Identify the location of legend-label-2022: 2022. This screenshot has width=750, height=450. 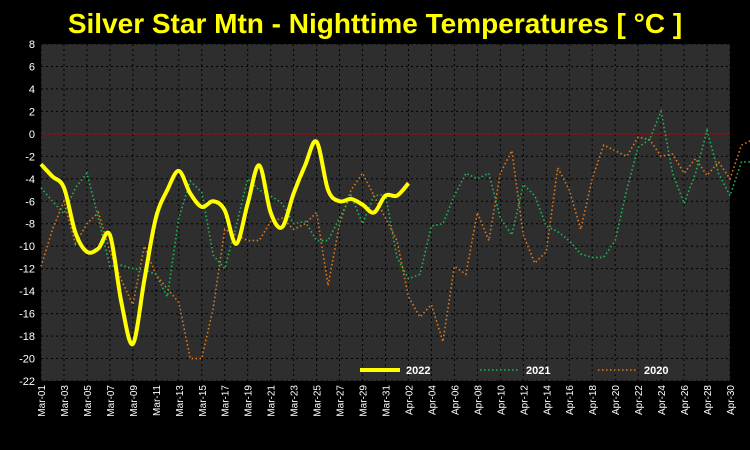
(418, 371).